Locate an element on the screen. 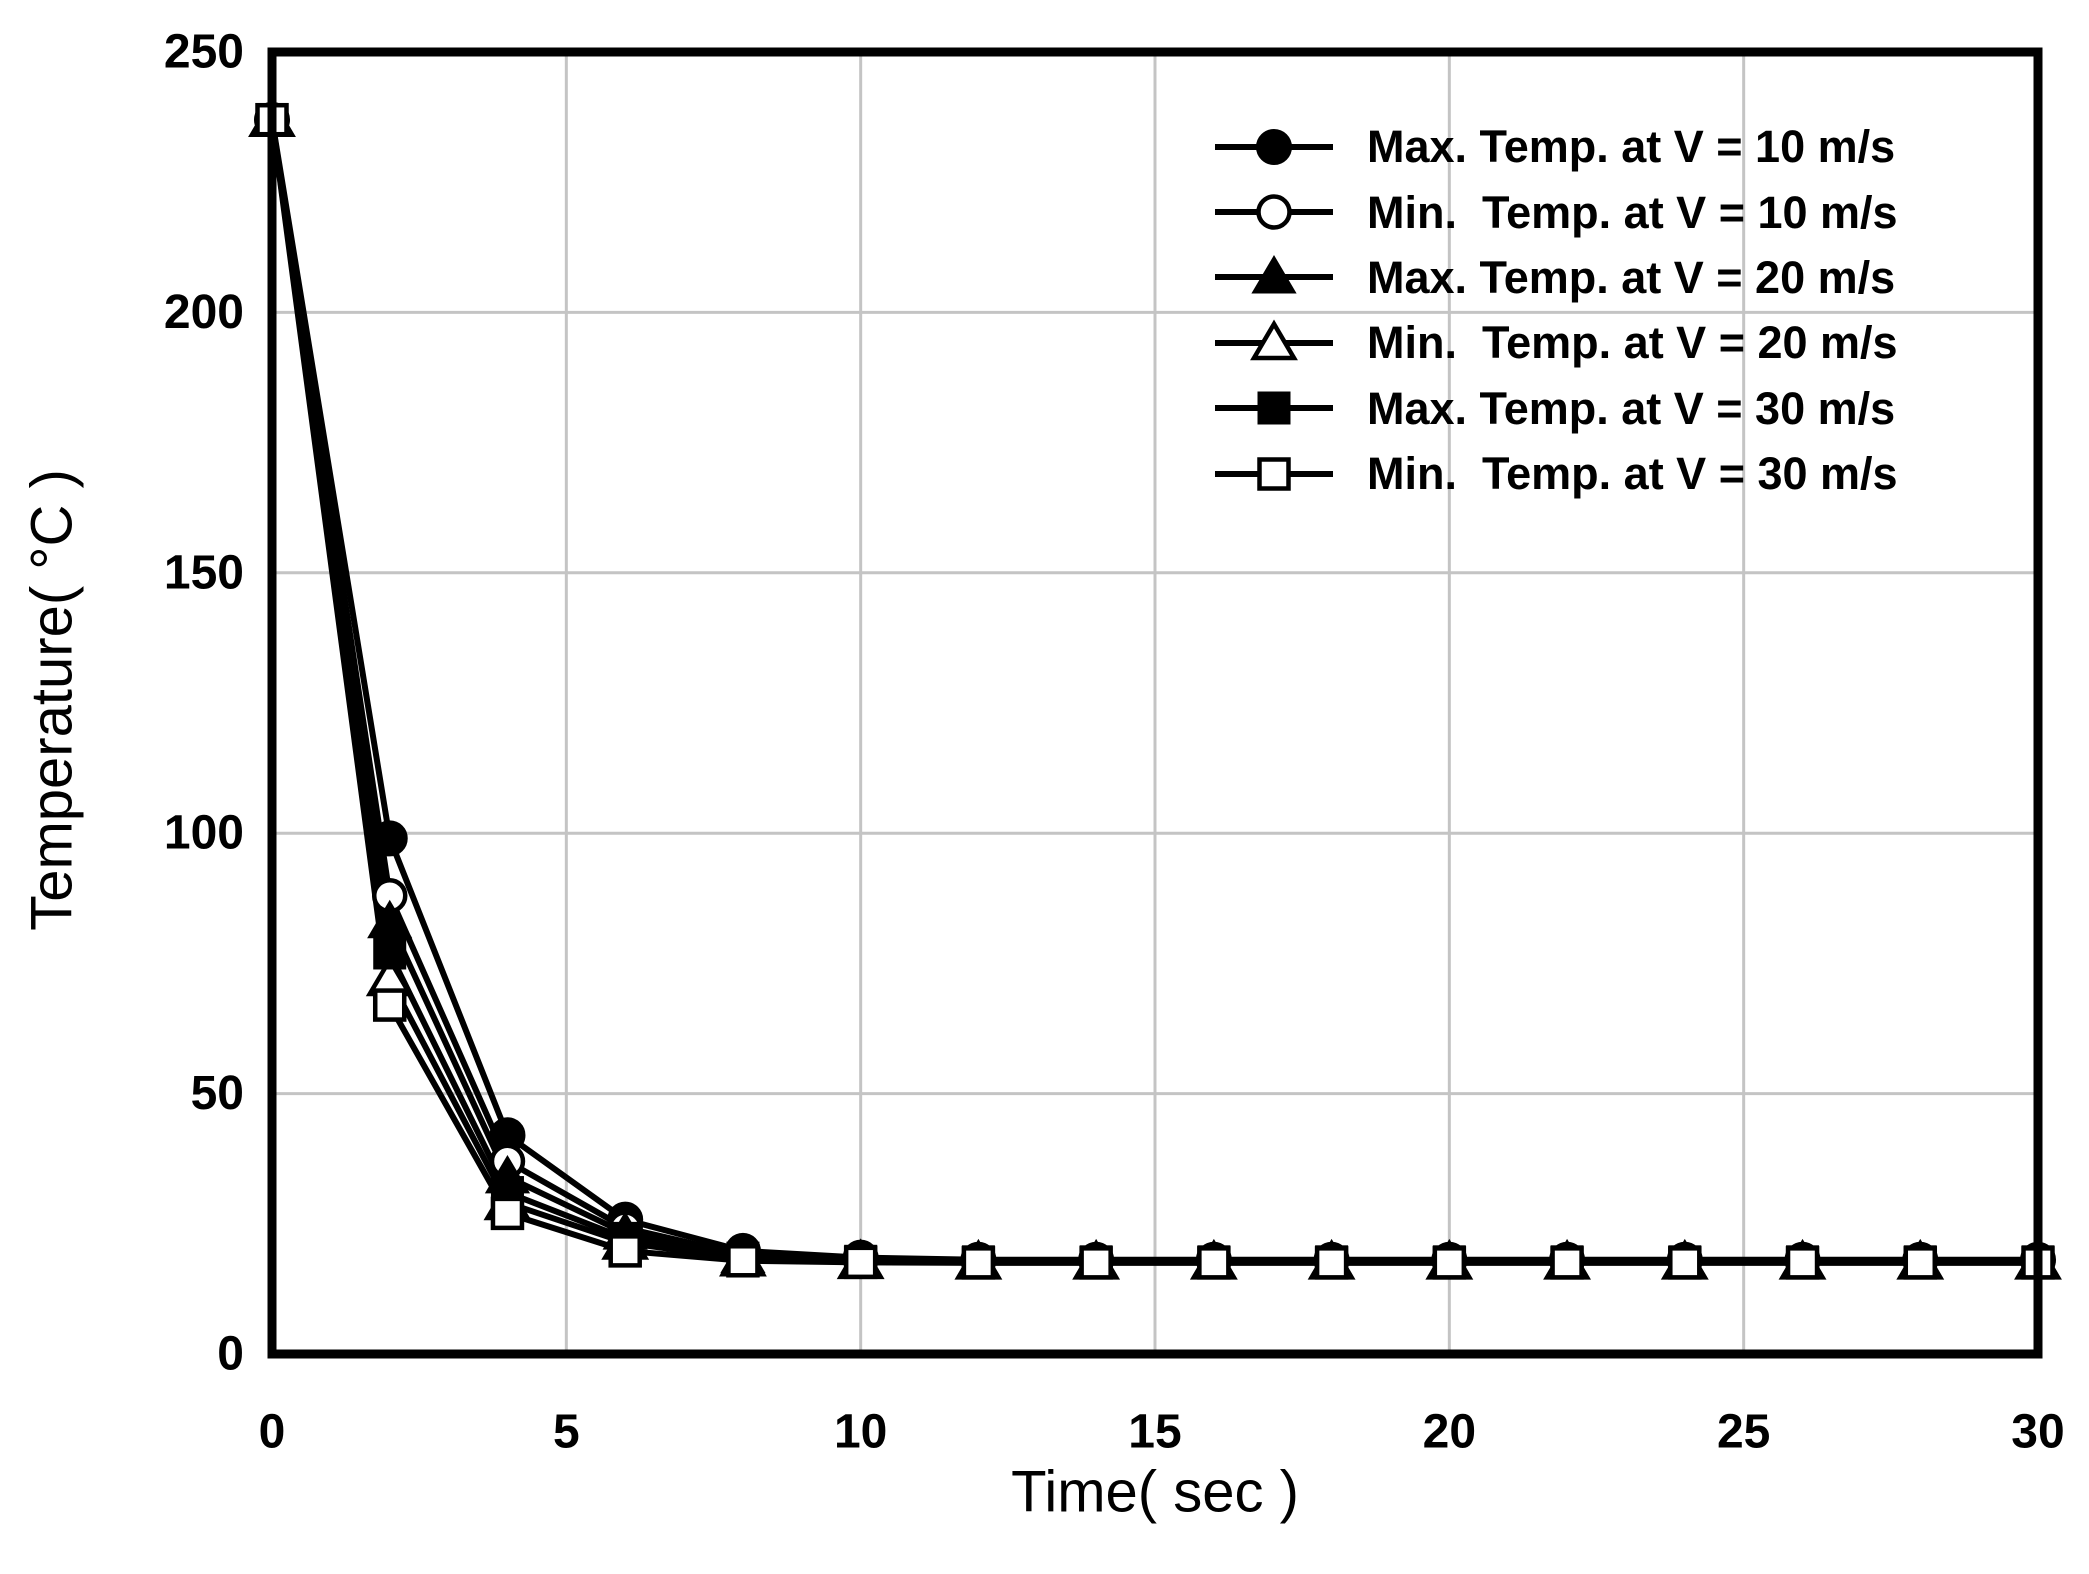 The height and width of the screenshot is (1574, 2089). y-tick-label: 150 is located at coordinates (204, 572).